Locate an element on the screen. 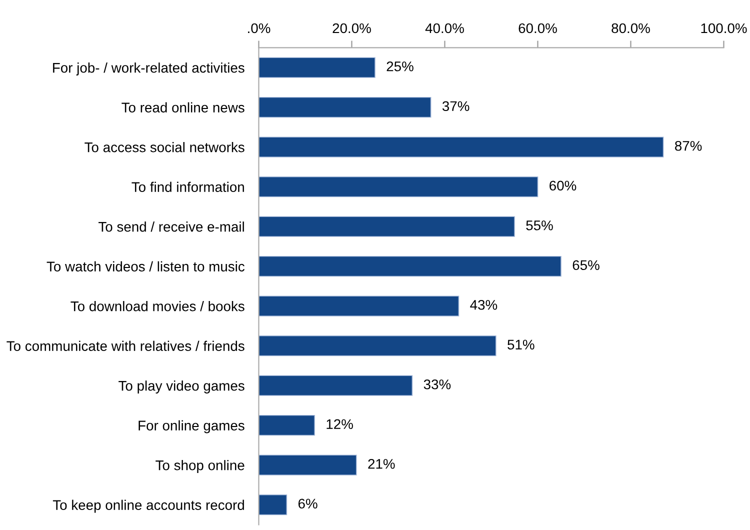 Image resolution: width=750 pixels, height=530 pixels. data-label: 60% is located at coordinates (563, 185).